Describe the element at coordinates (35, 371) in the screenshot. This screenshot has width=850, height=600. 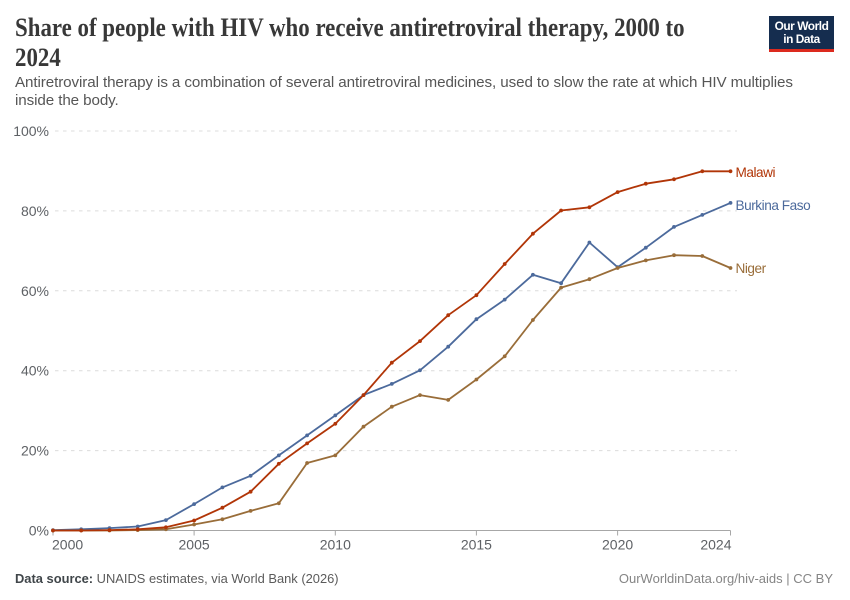
I see `svg-text: 40%` at that location.